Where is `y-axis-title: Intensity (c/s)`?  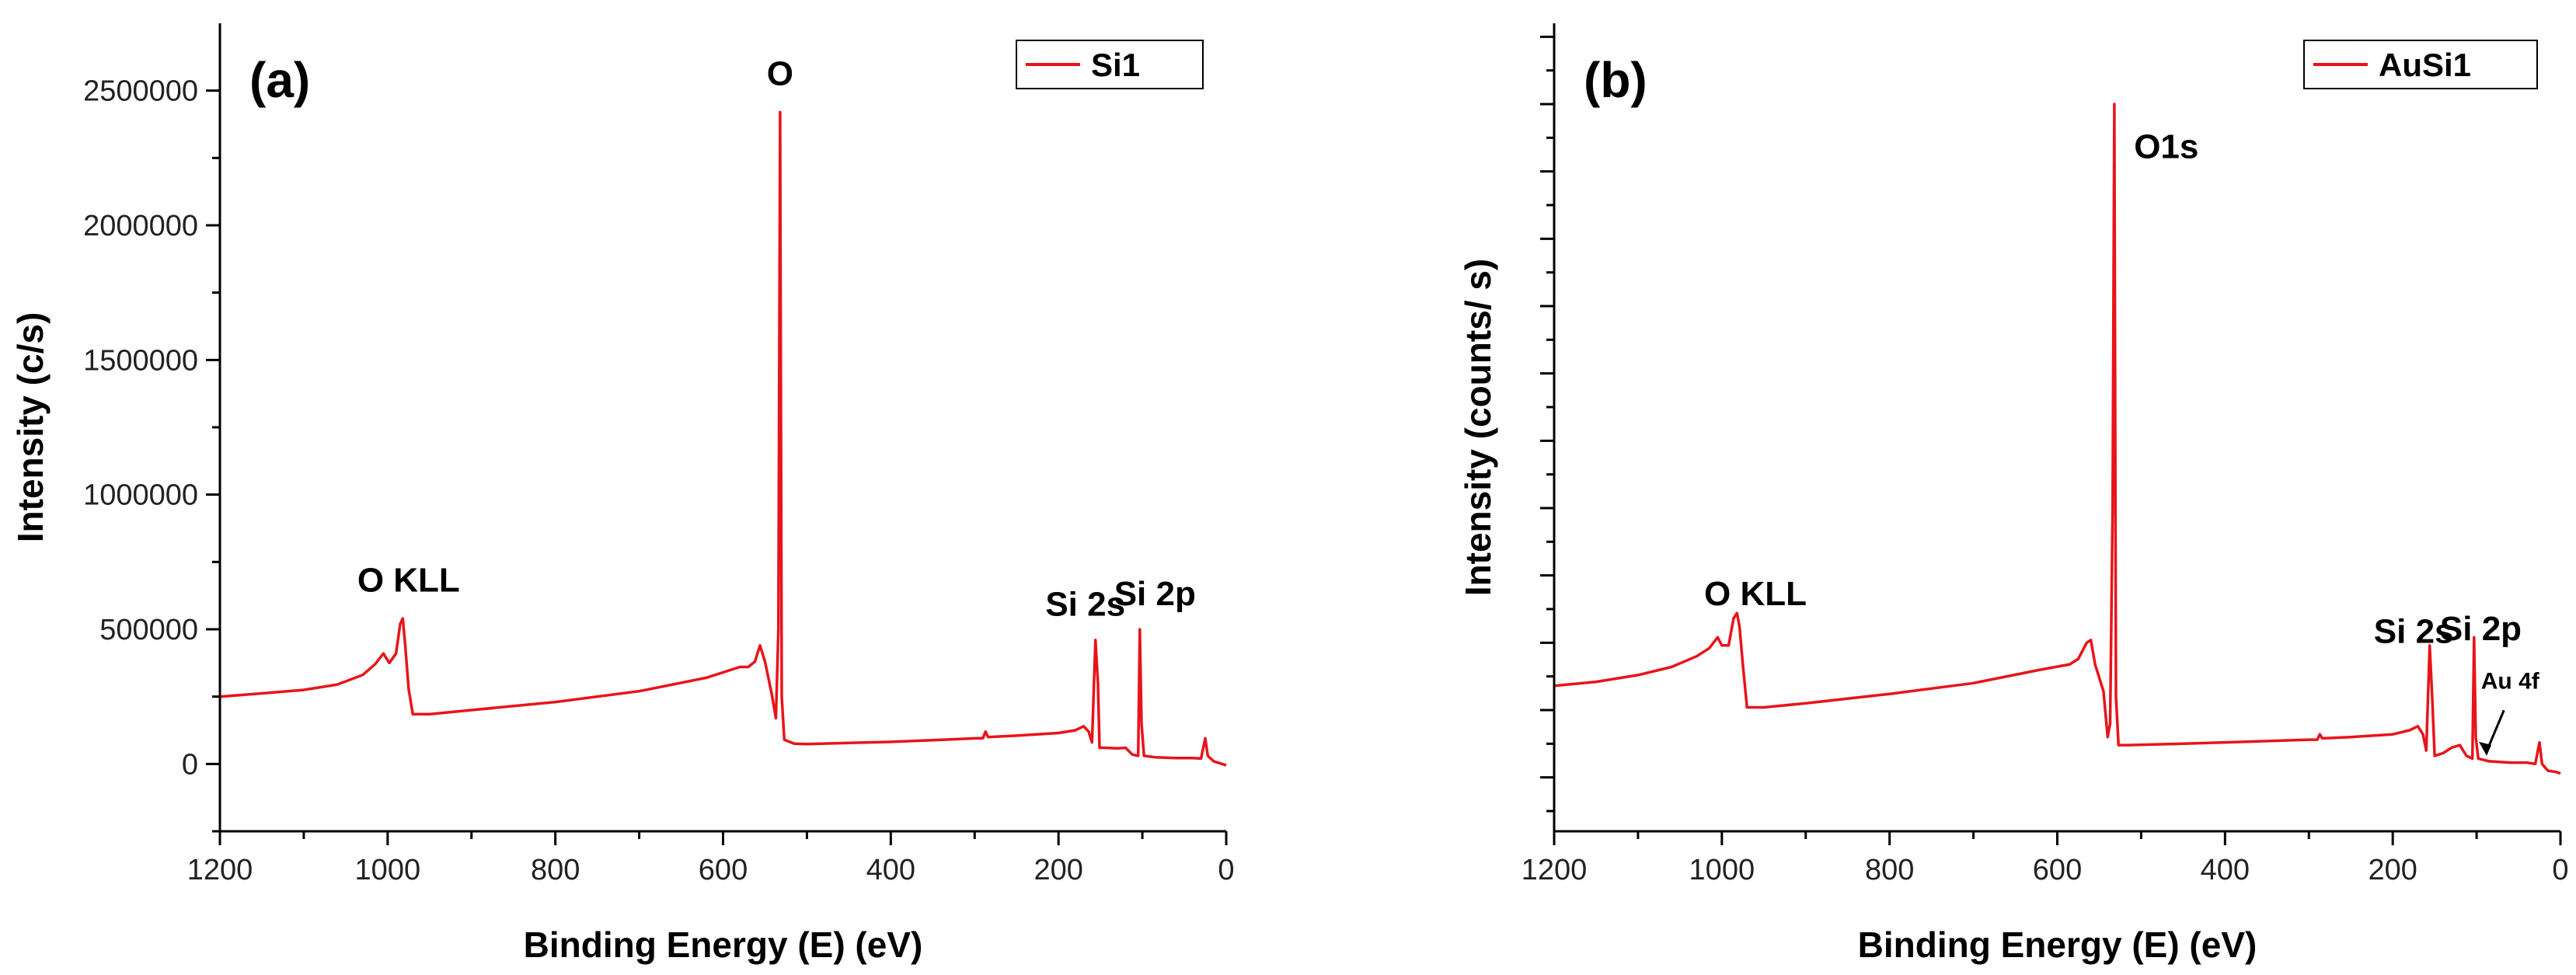 y-axis-title: Intensity (c/s) is located at coordinates (30, 428).